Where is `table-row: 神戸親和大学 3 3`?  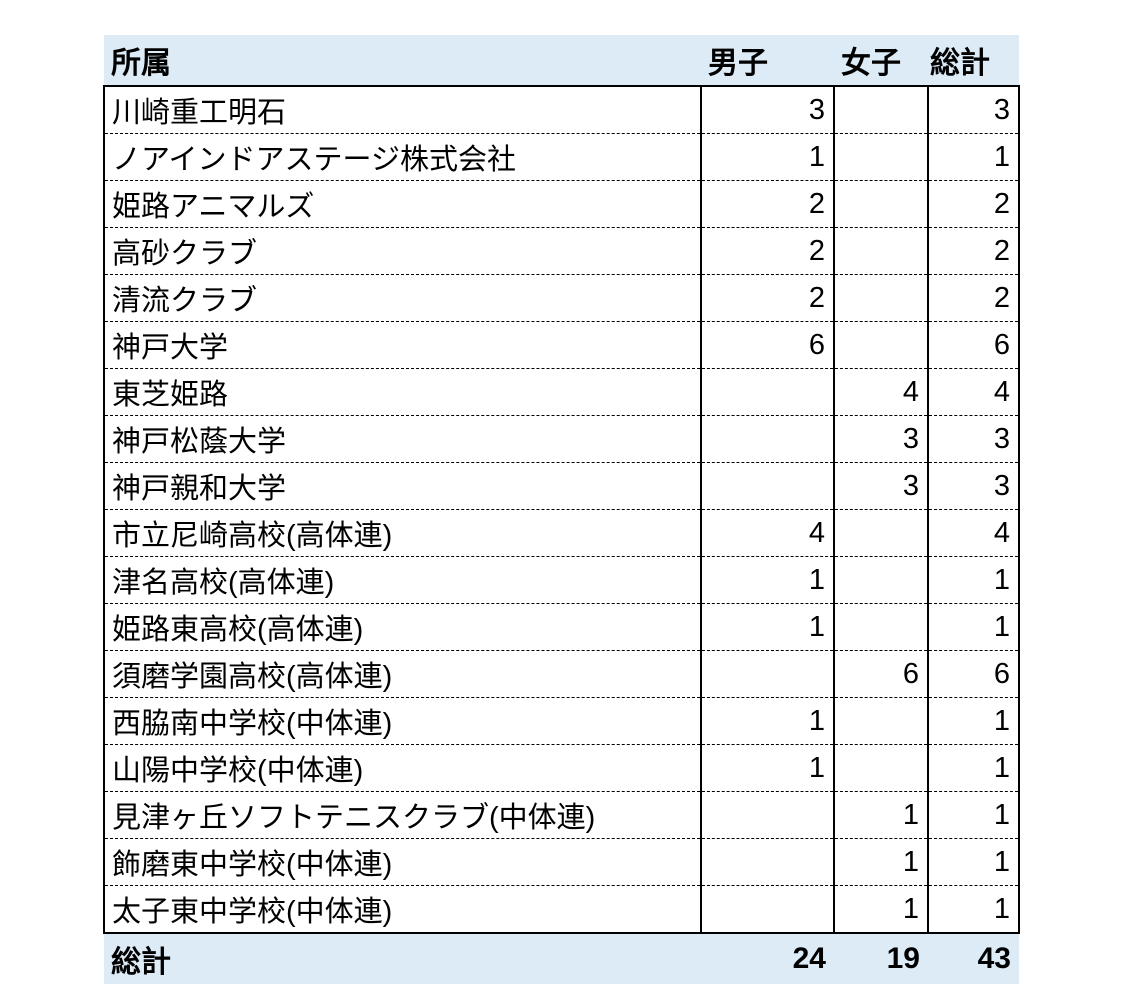 table-row: 神戸親和大学 3 3 is located at coordinates (561, 486).